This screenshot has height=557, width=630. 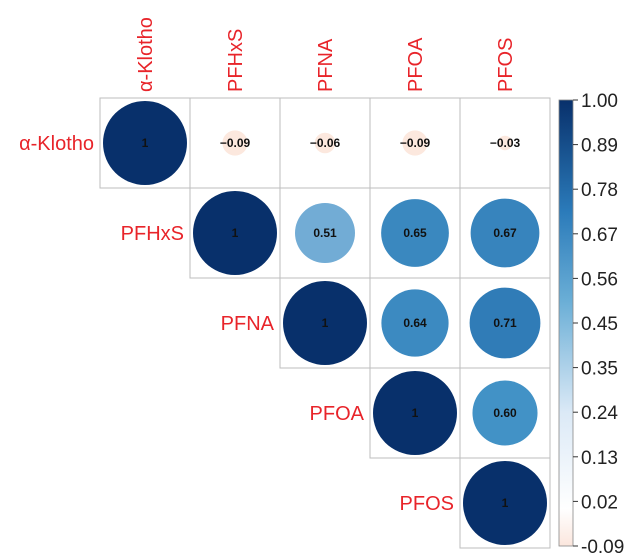 What do you see at coordinates (599, 502) in the screenshot?
I see `colorbar-tick-label: 0.02` at bounding box center [599, 502].